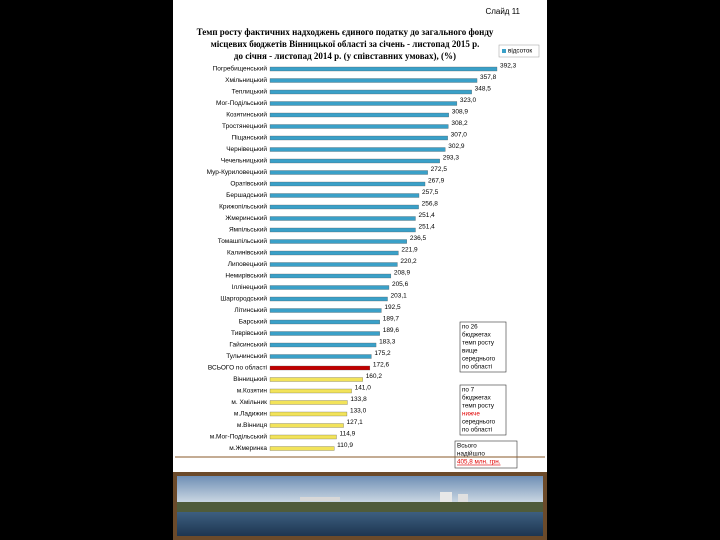  What do you see at coordinates (358, 411) in the screenshot?
I see `value-label: 133,0` at bounding box center [358, 411].